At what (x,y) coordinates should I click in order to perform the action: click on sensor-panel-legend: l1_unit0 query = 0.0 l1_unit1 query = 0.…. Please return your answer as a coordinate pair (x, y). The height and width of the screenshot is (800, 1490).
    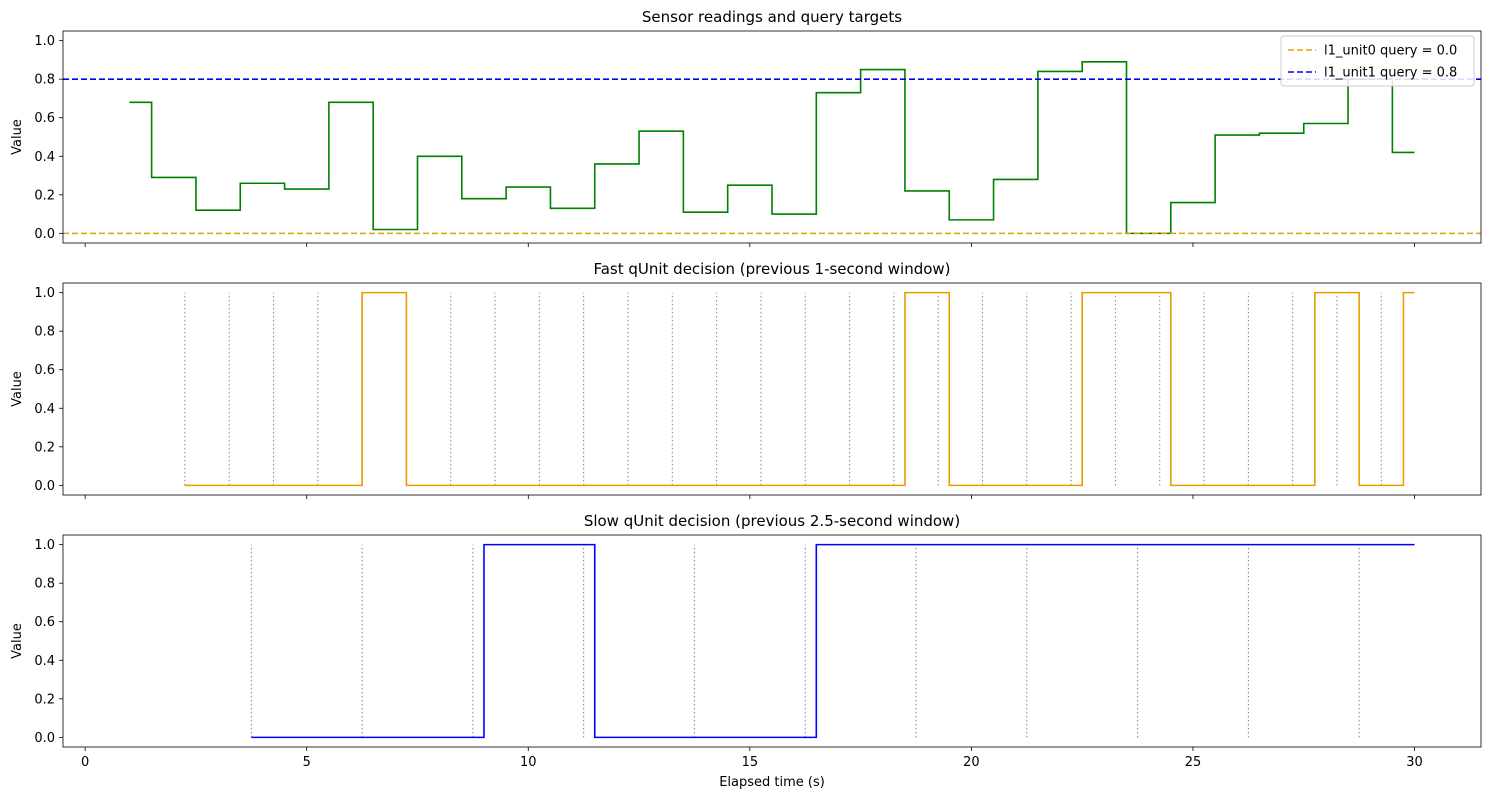
    Looking at the image, I should click on (1377, 61).